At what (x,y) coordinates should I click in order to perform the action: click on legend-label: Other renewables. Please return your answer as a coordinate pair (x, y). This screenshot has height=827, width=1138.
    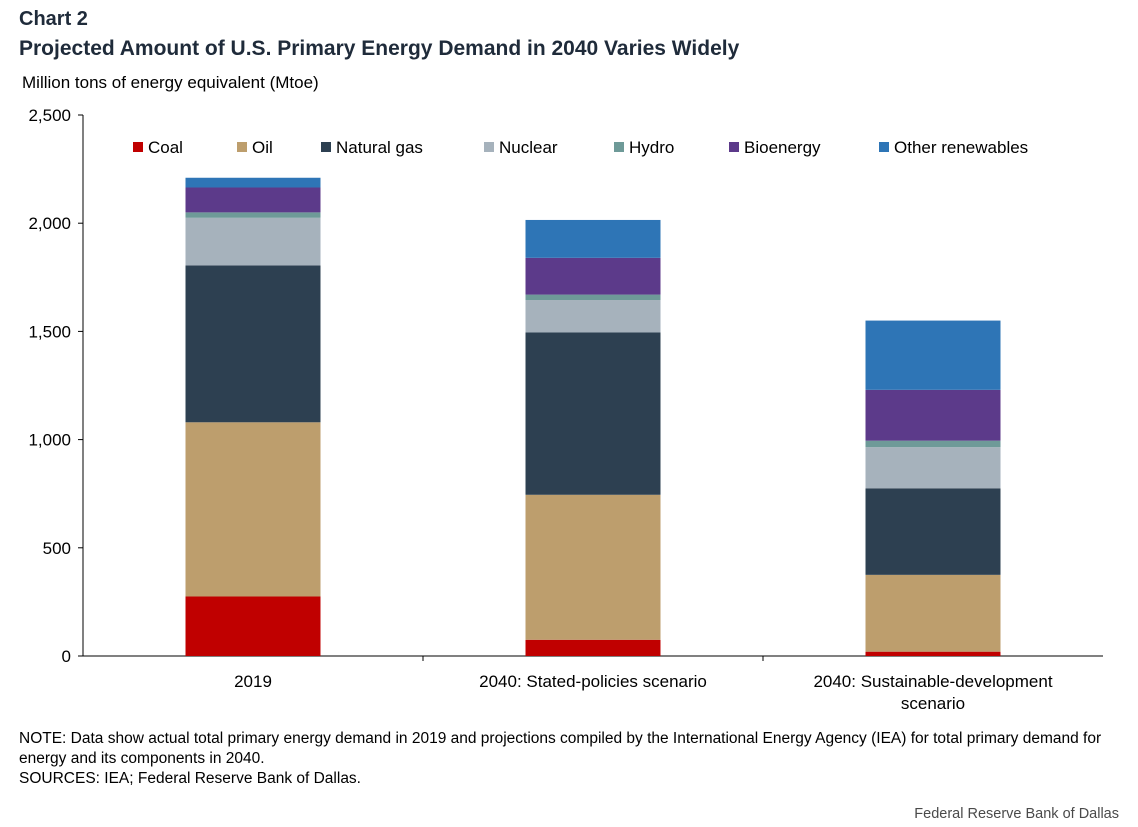
    Looking at the image, I should click on (961, 147).